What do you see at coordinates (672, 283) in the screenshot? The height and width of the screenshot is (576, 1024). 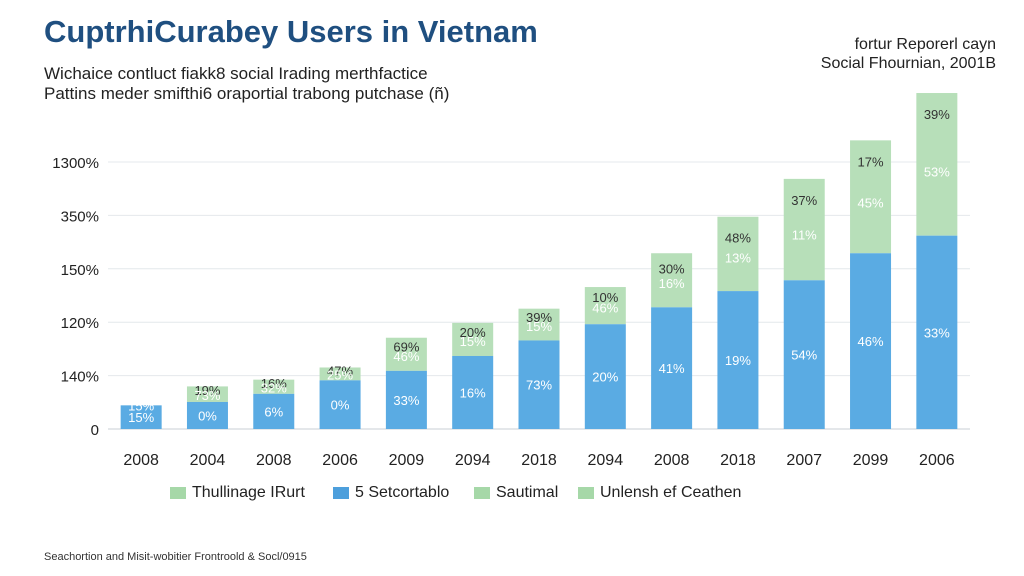 I see `bar-label-middle: 16%` at bounding box center [672, 283].